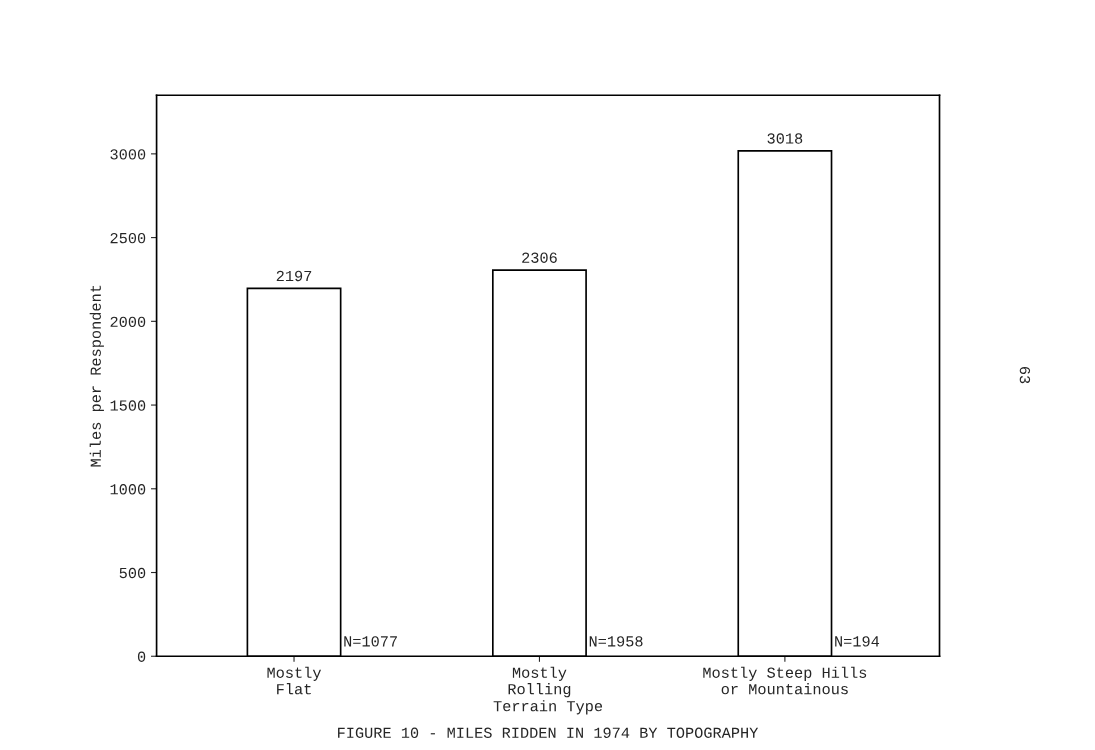  What do you see at coordinates (370, 641) in the screenshot?
I see `annotation: N=1077` at bounding box center [370, 641].